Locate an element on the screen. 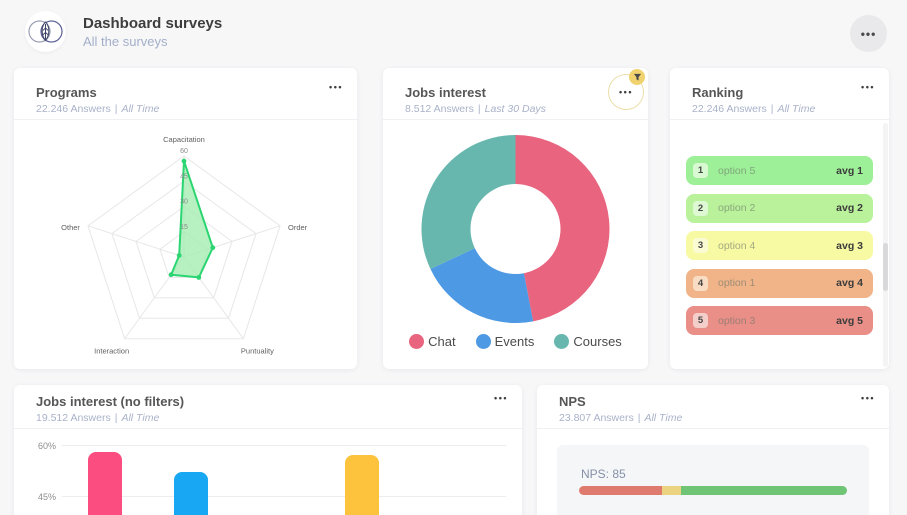 The width and height of the screenshot is (907, 515). ranking-option-label: option 4 is located at coordinates (737, 245).